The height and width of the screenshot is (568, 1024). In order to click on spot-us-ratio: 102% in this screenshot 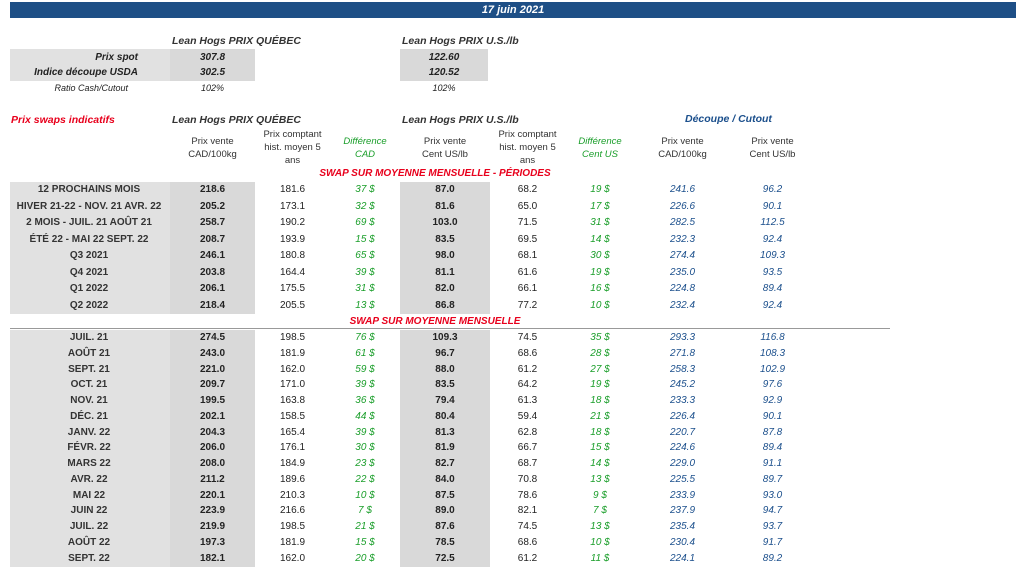, I will do `click(444, 88)`.